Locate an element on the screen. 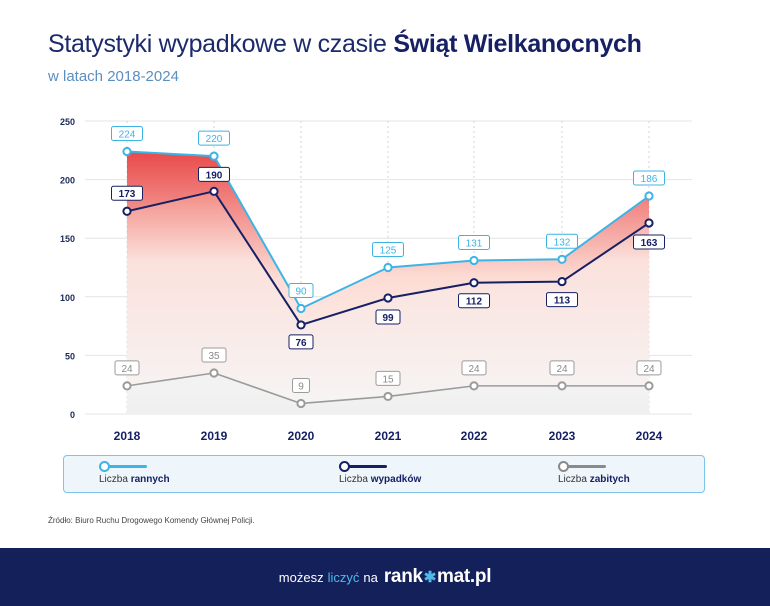 This screenshot has height=606, width=770. footer-suffix: na is located at coordinates (370, 577).